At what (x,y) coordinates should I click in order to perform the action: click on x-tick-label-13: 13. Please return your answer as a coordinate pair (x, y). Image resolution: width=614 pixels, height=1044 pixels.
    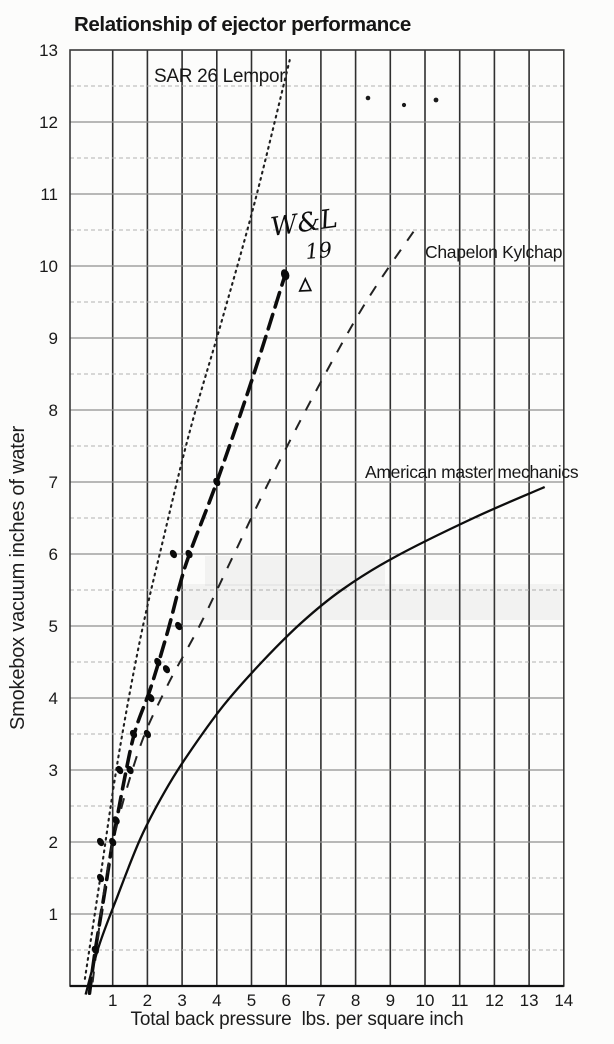
    Looking at the image, I should click on (529, 1000).